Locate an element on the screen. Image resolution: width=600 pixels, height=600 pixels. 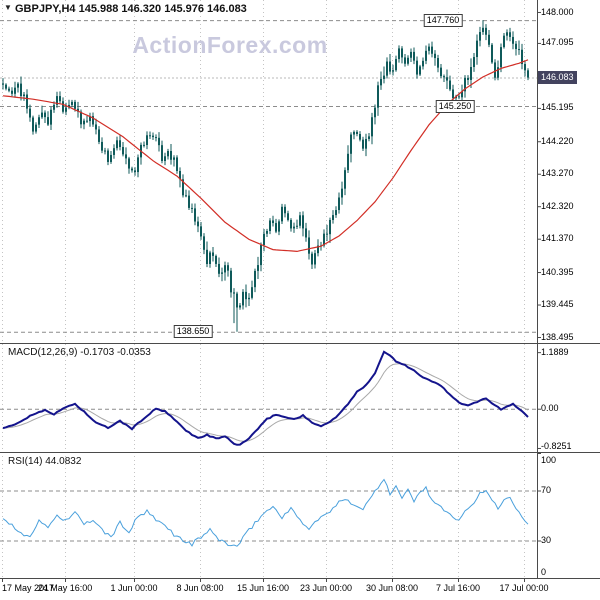
price-axis-label: 144.220 is located at coordinates (557, 140).